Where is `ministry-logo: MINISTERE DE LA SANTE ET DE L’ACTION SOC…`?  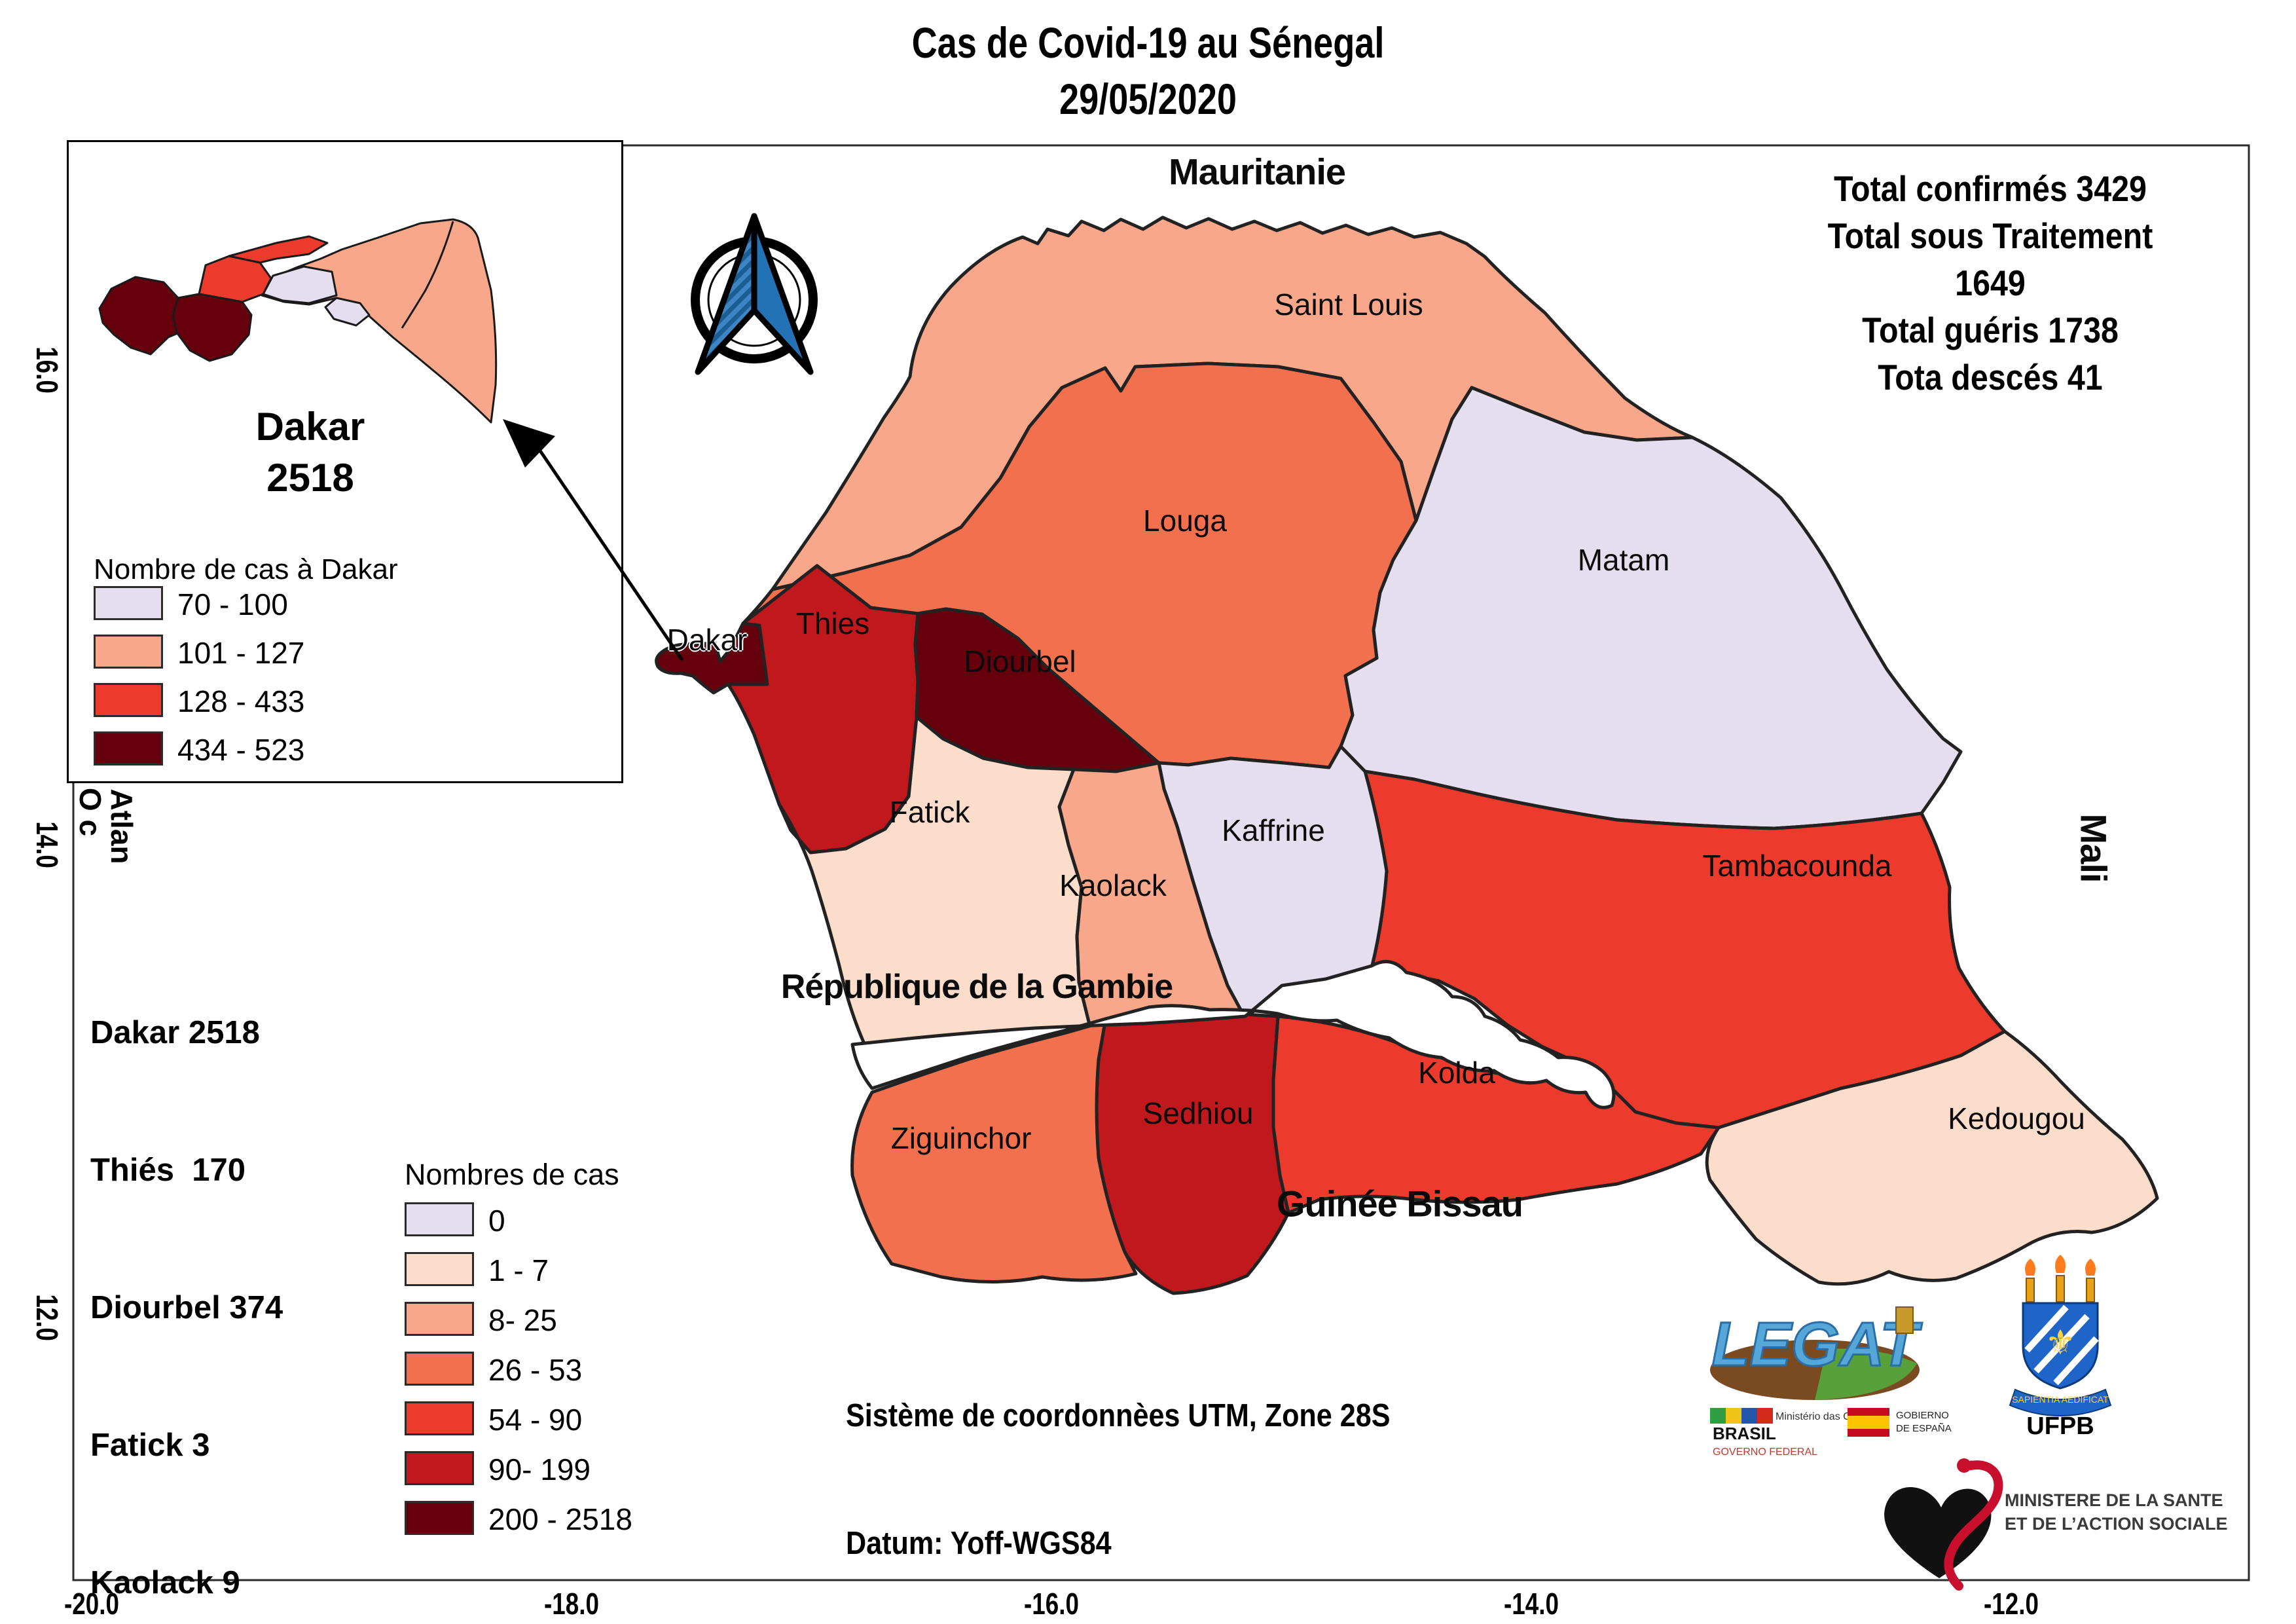 ministry-logo: MINISTERE DE LA SANTE ET DE L’ACTION SOC… is located at coordinates (2056, 1524).